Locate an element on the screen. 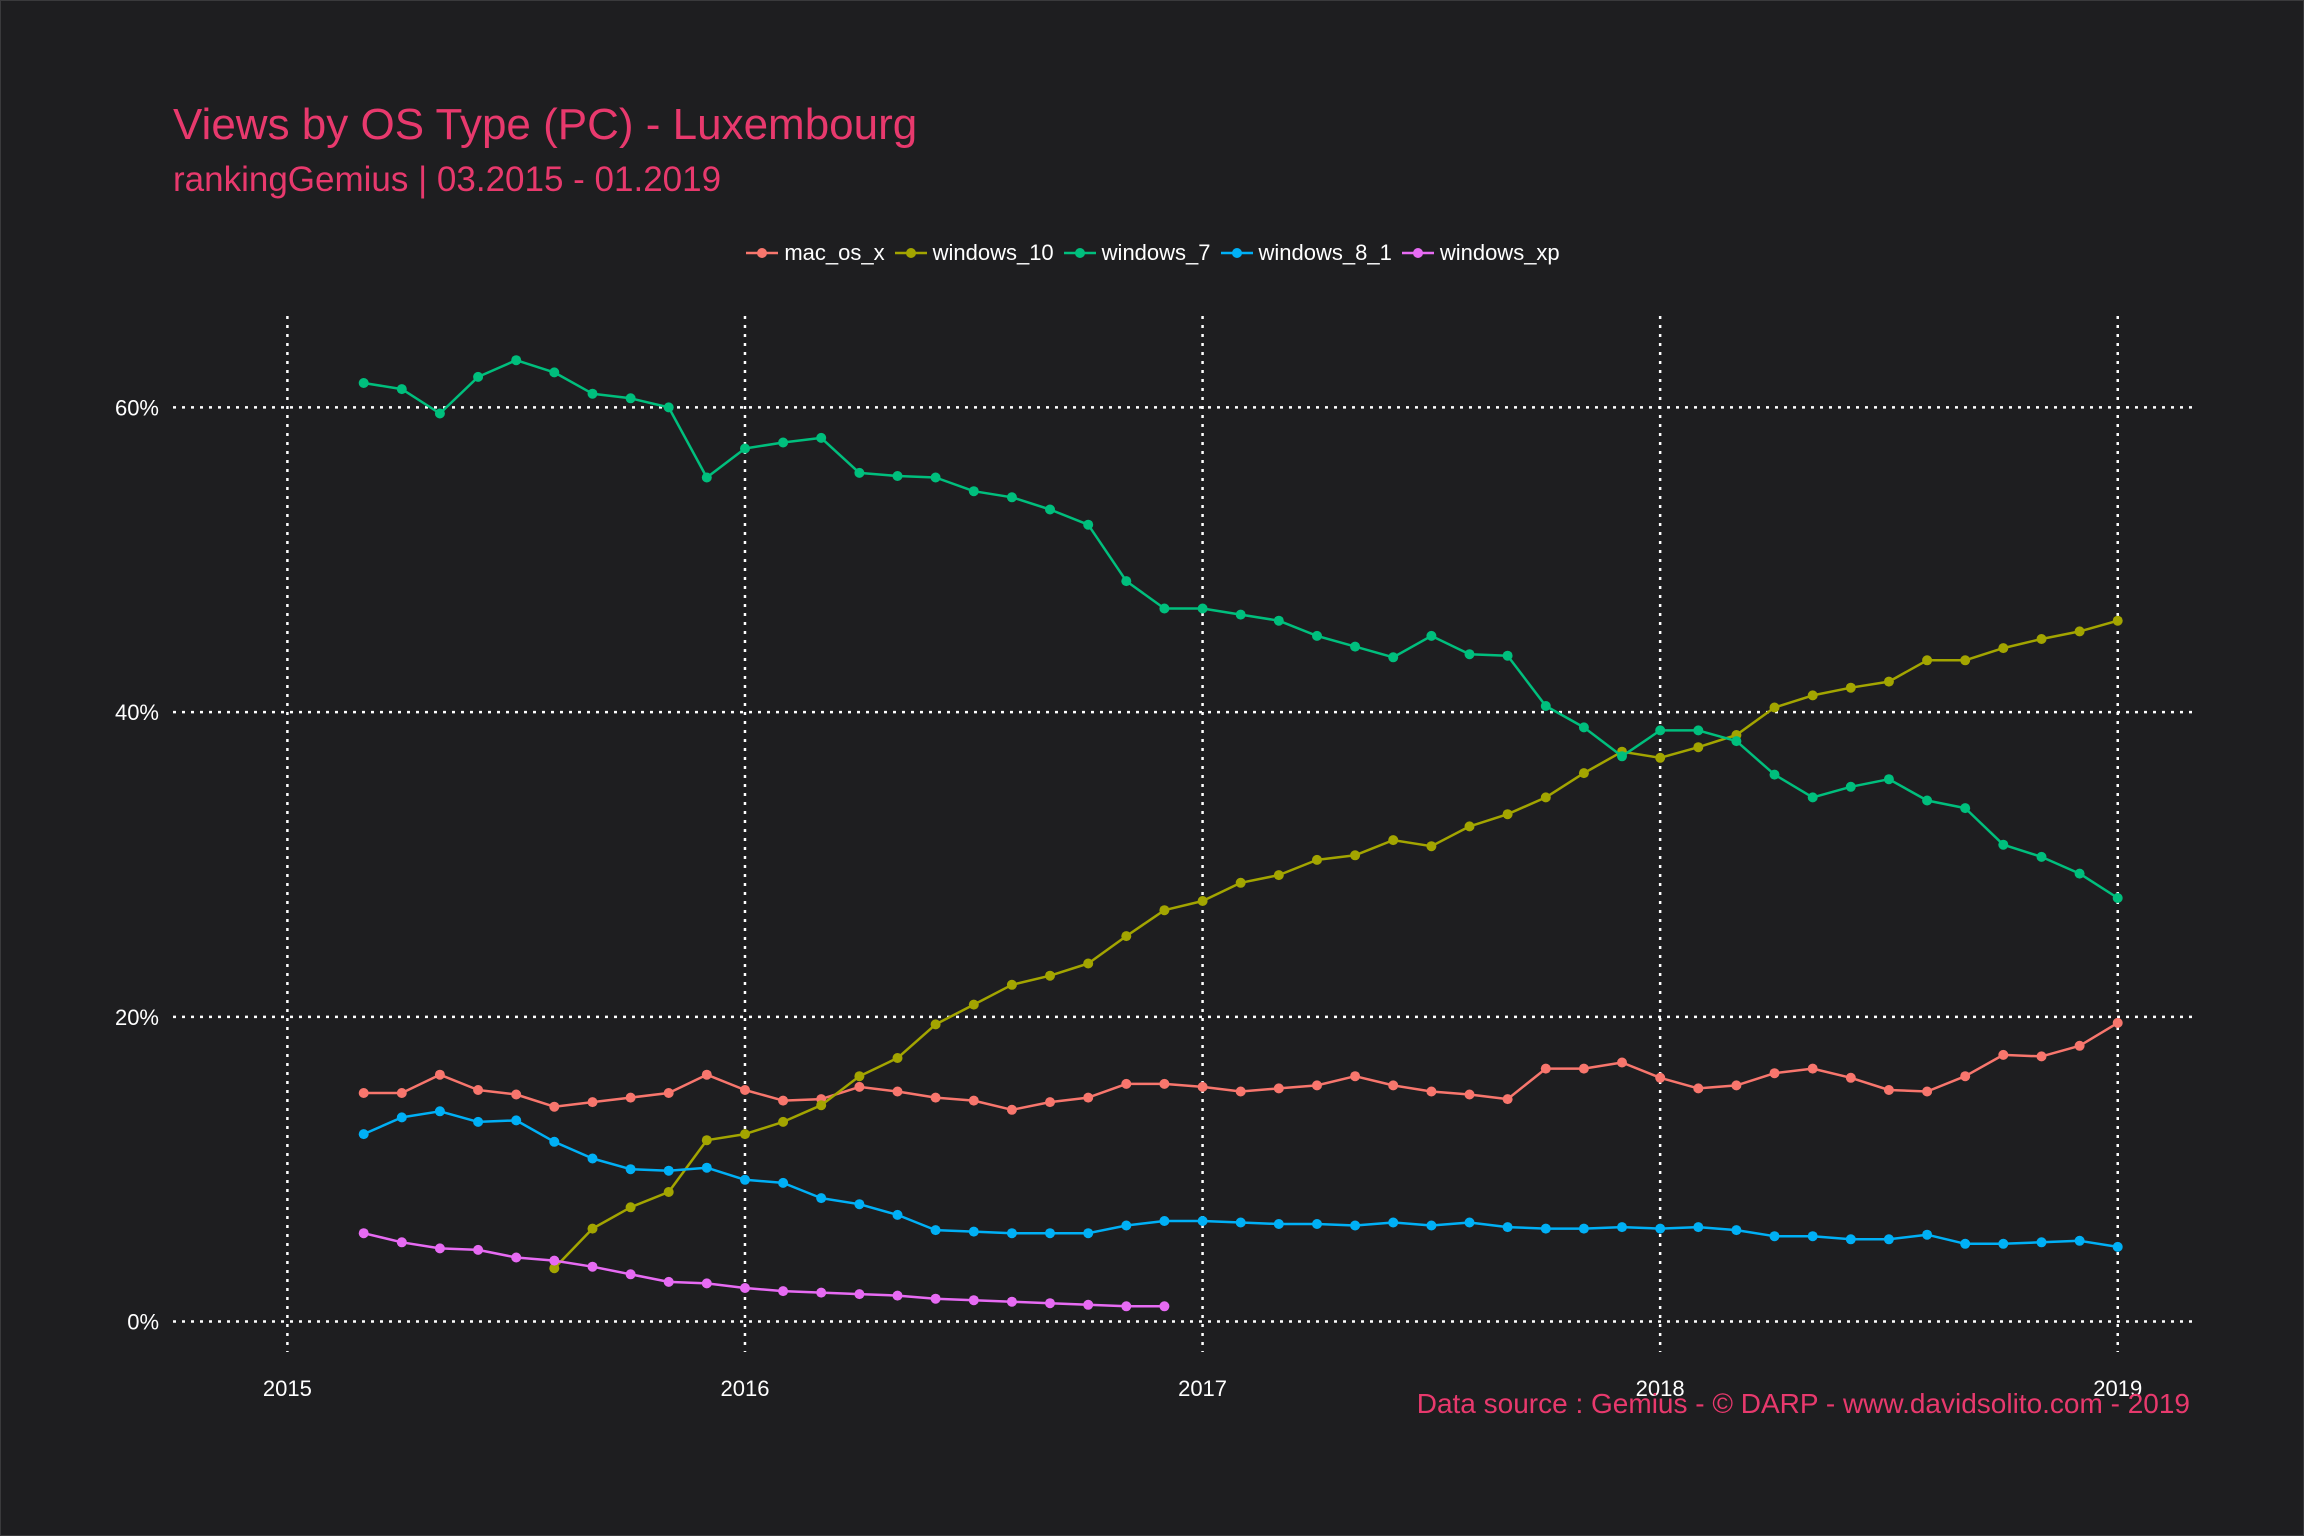  y-tick-label: 60% is located at coordinates (137, 407).